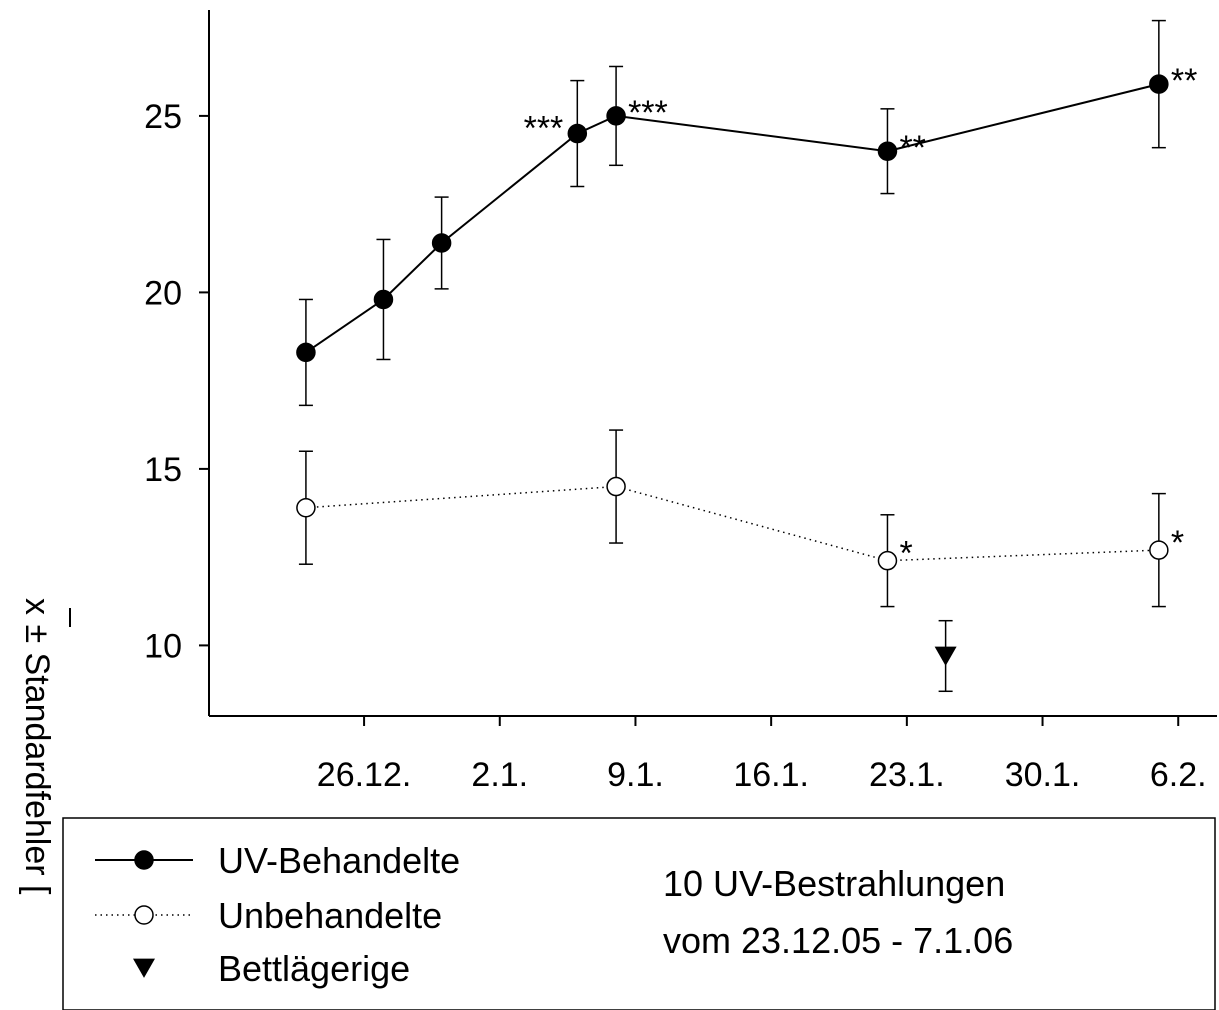 The image size is (1219, 1010). I want to click on legend-label-bettl-gerige: Bettlägerige, so click(314, 968).